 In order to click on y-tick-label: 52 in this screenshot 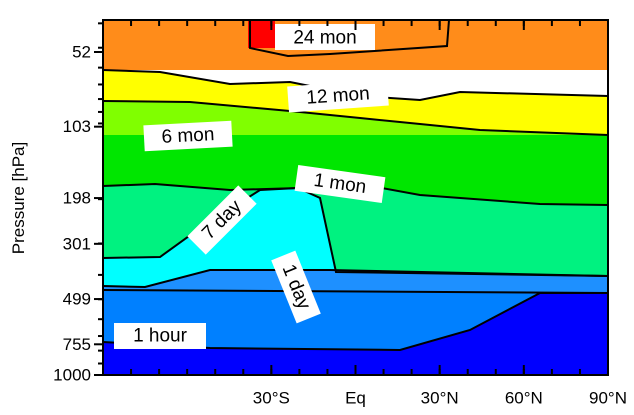, I will do `click(81, 52)`.